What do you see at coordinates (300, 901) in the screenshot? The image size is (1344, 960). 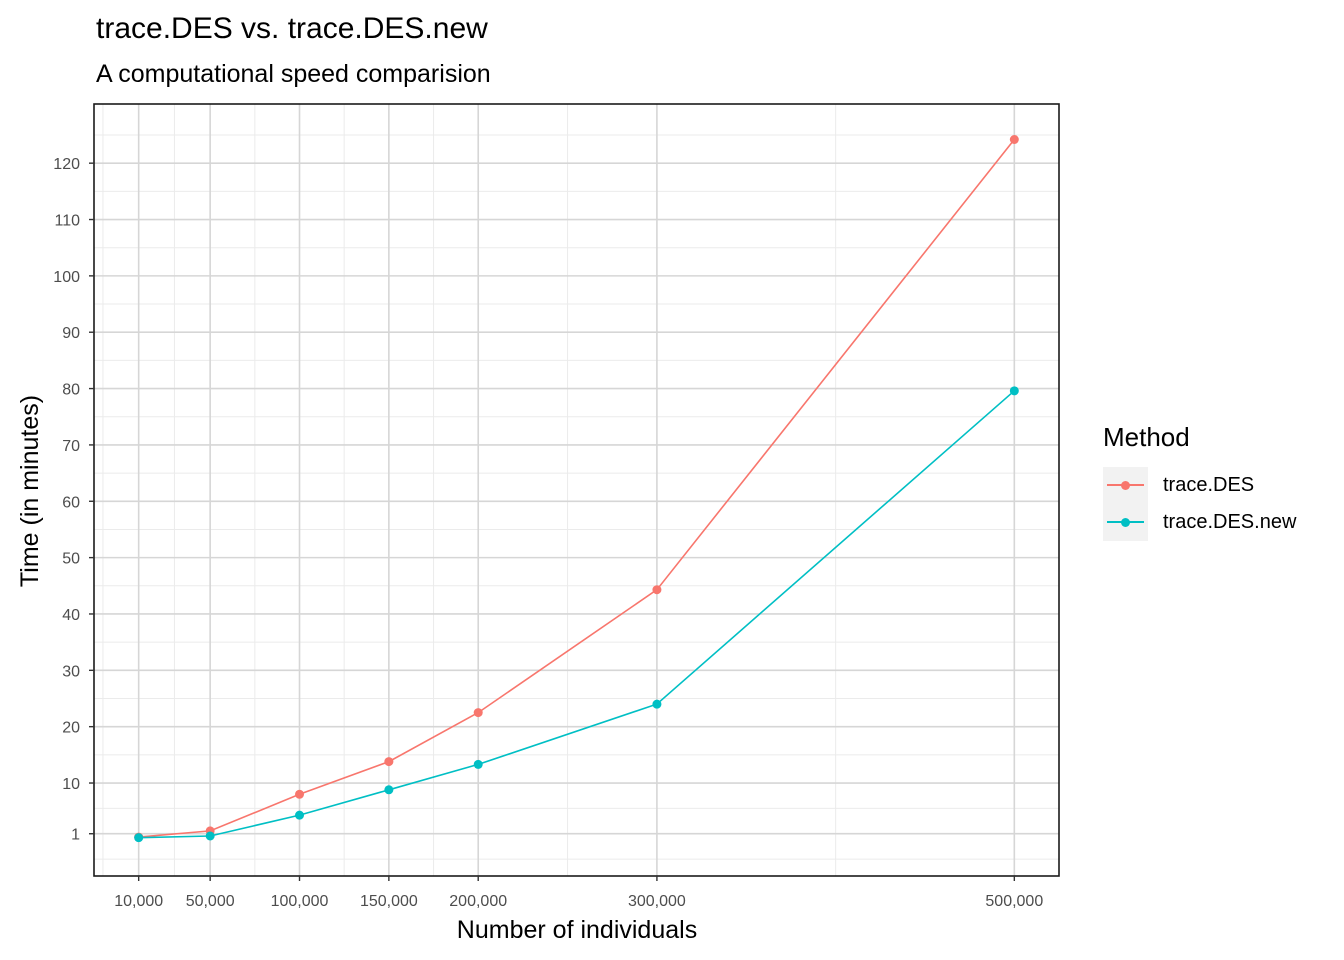 I see `x-tick-label: 100,000` at bounding box center [300, 901].